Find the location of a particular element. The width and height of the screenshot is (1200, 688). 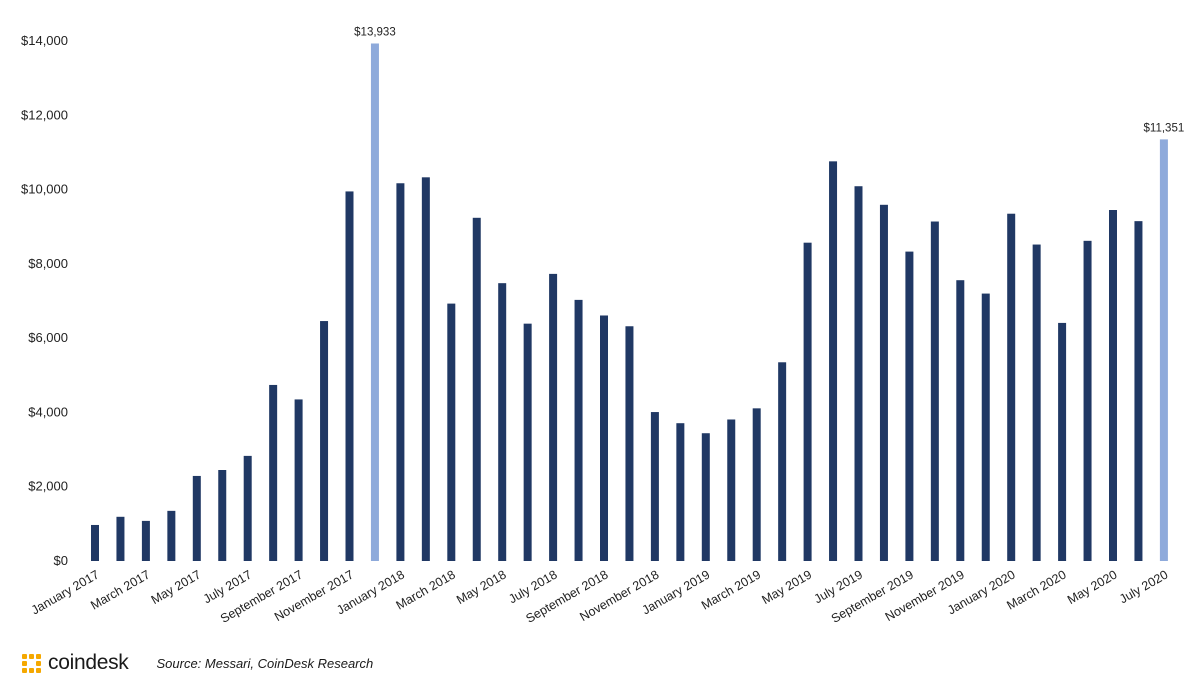

x-tick-label: May 2018 is located at coordinates (481, 587).